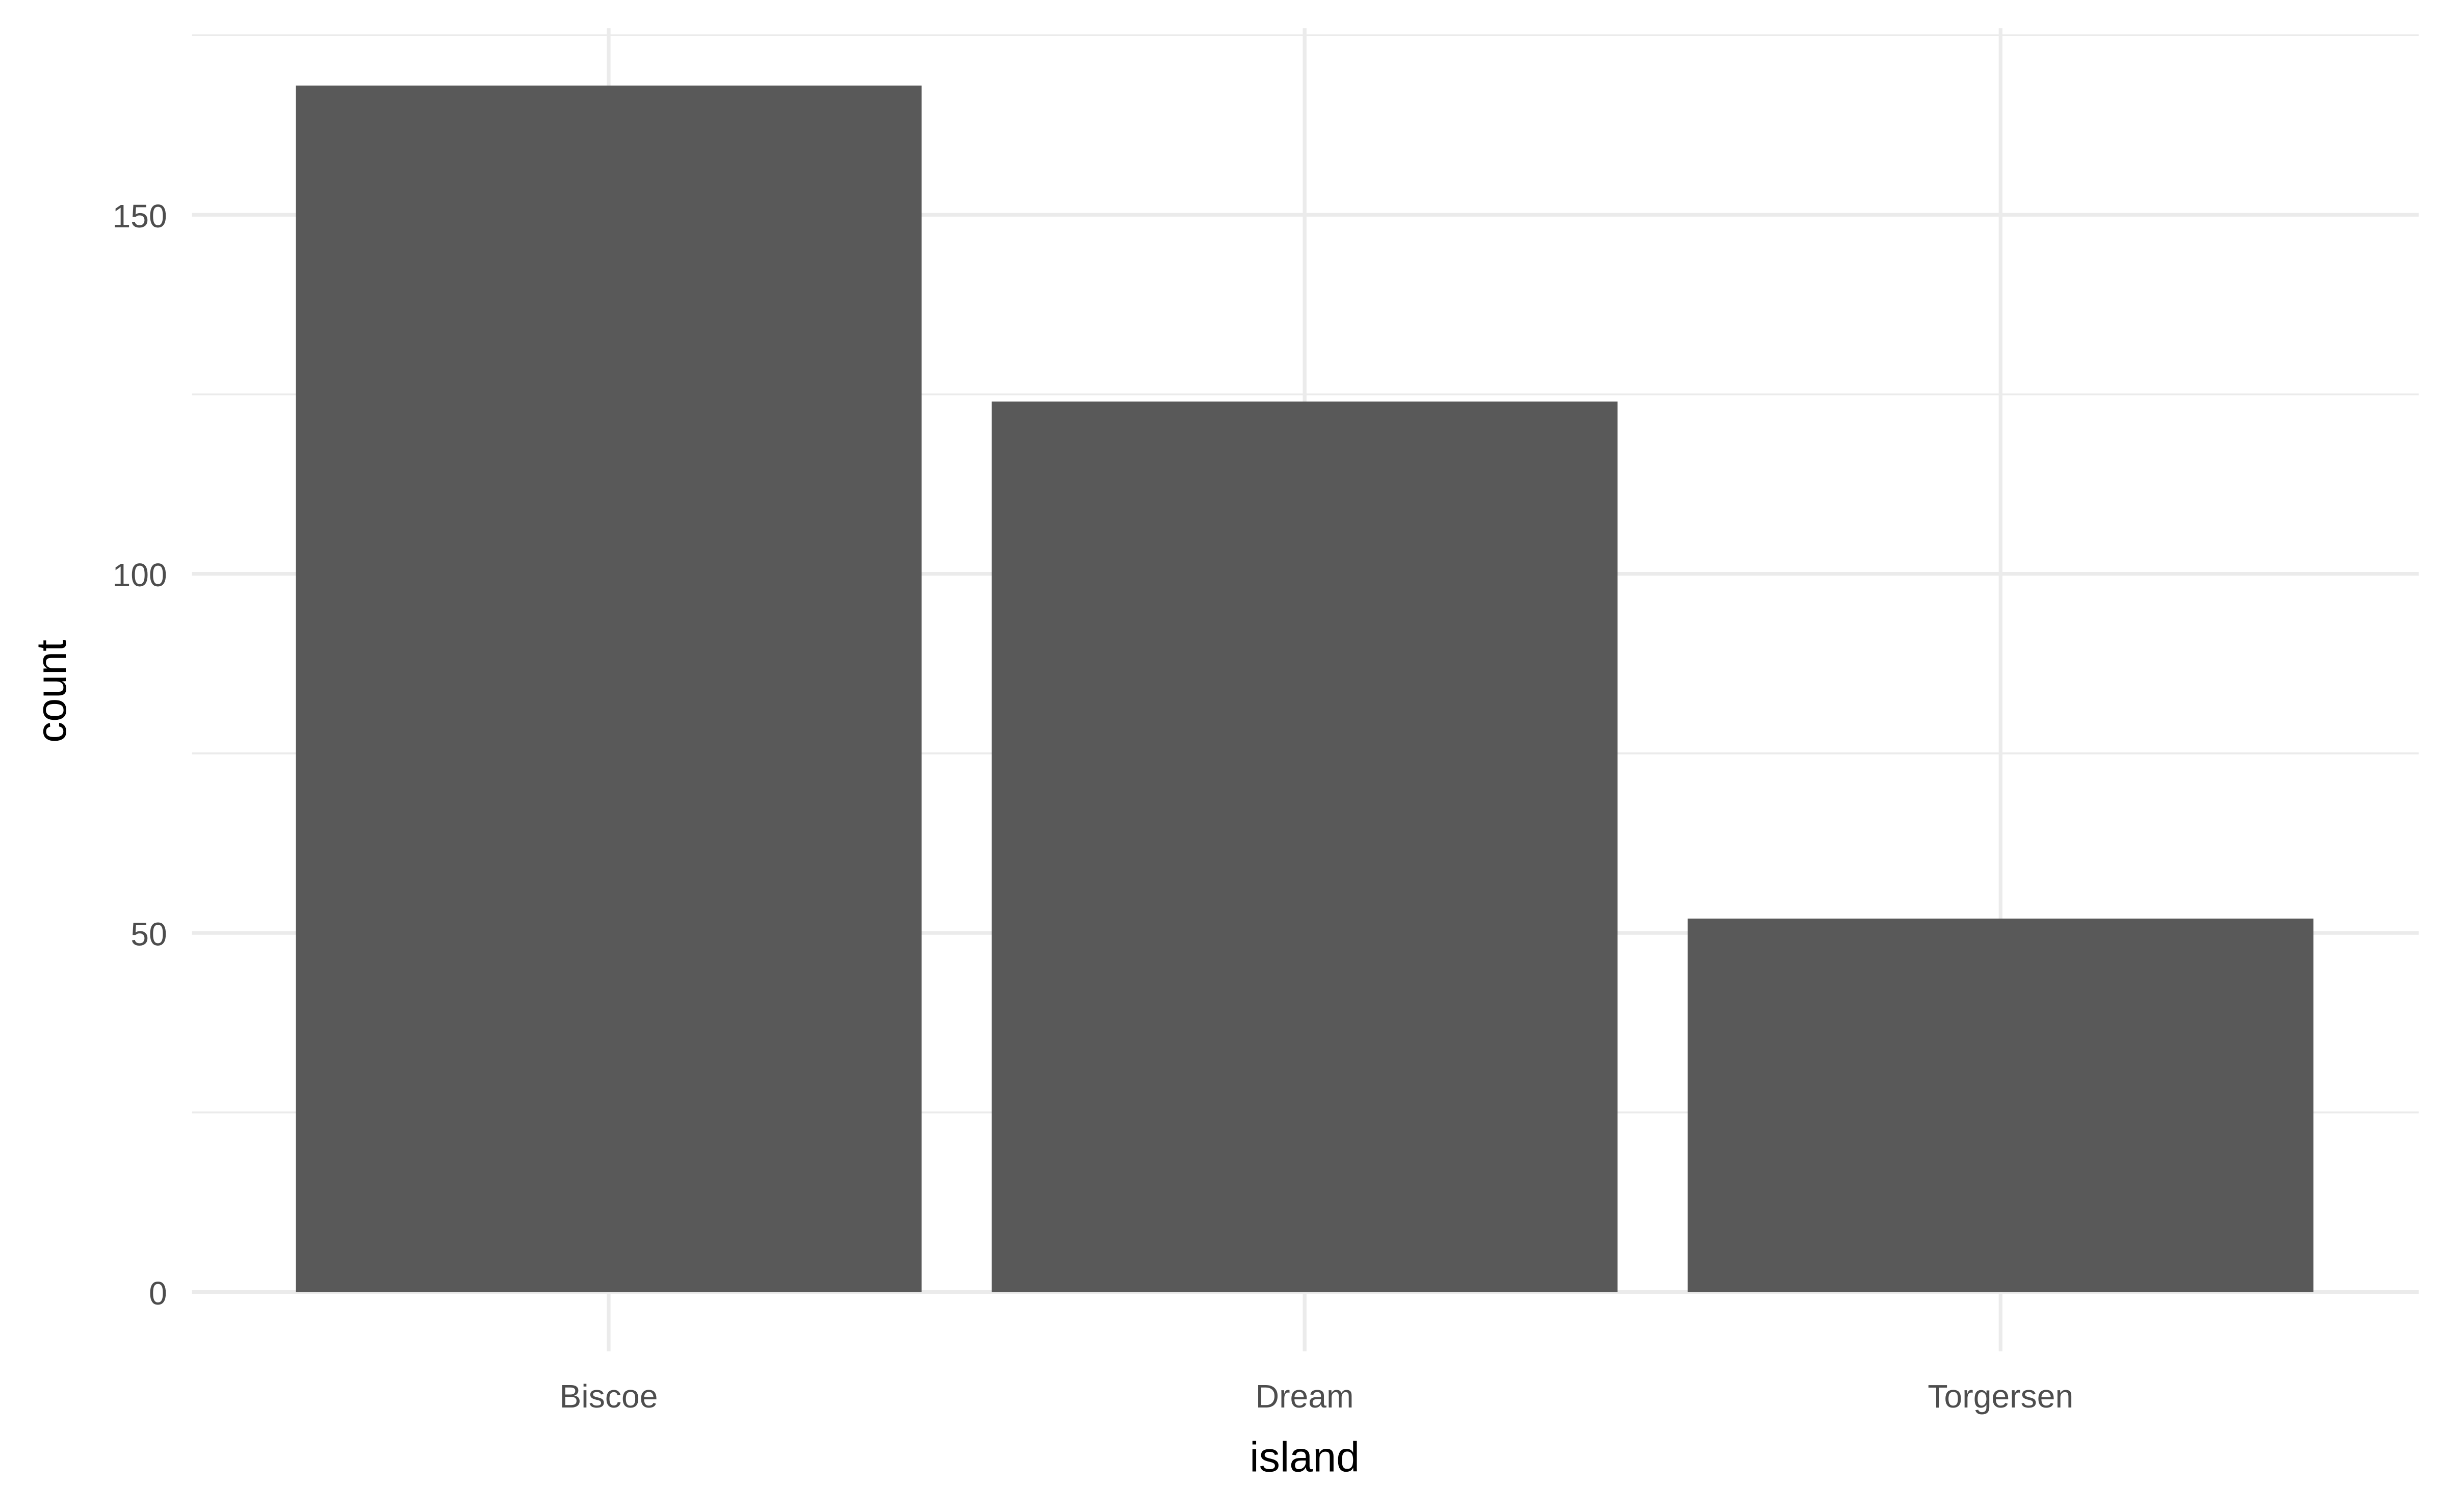 The width and height of the screenshot is (2447, 1512). I want to click on y-tick-label: 150, so click(140, 216).